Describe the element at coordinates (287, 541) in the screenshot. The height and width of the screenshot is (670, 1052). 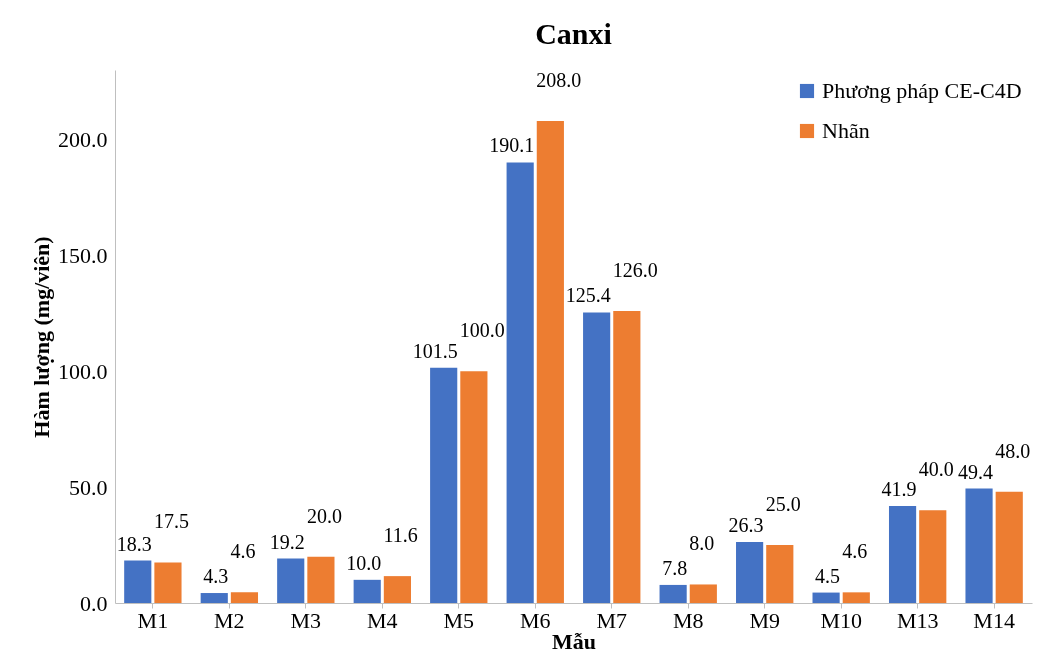
I see `data-label: 19.2` at that location.